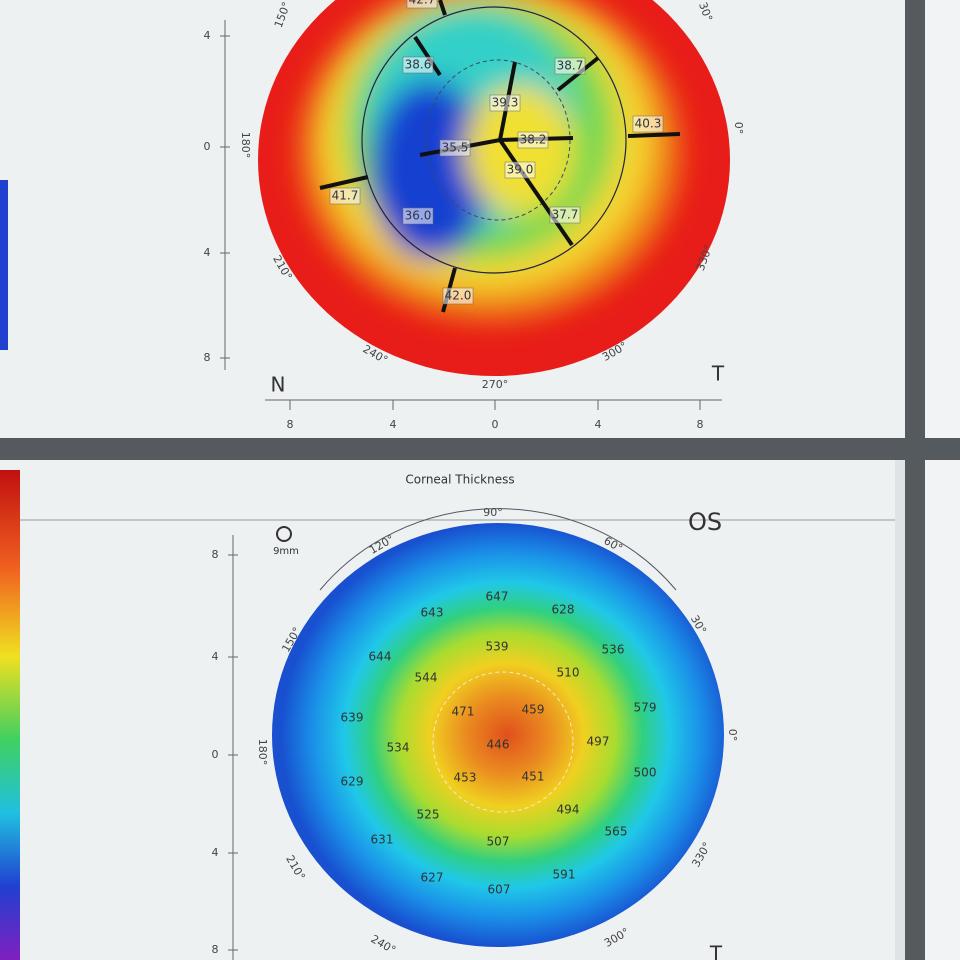  I want to click on nasal-label: N, so click(278, 385).